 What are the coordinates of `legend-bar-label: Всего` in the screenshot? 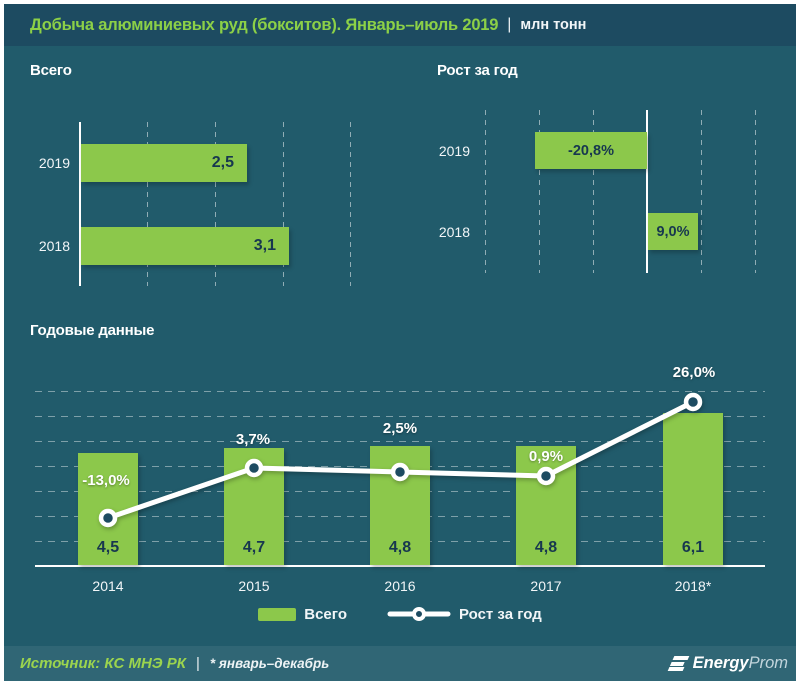 It's located at (325, 614).